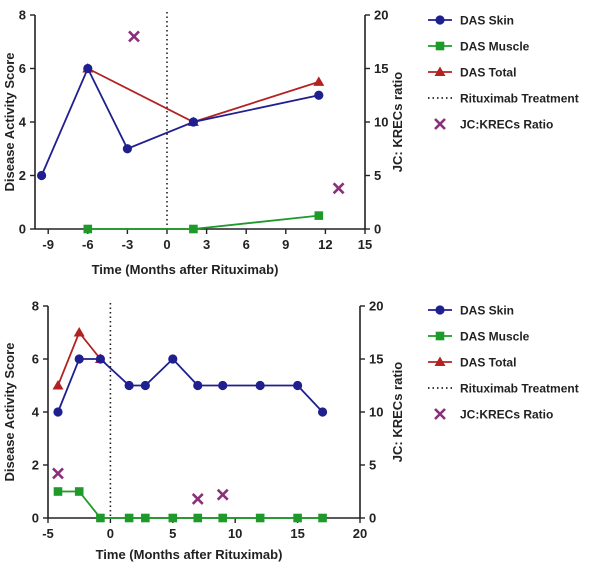 This screenshot has height=566, width=597. Describe the element at coordinates (488, 363) in the screenshot. I see `legend-label: DAS Total` at that location.